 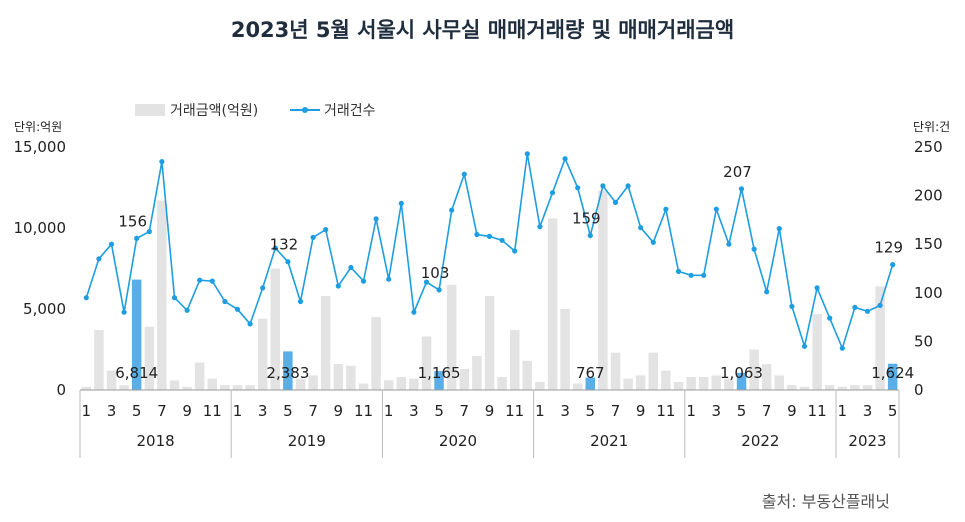 What do you see at coordinates (40, 147) in the screenshot?
I see `y-left-tick-label: 15,000` at bounding box center [40, 147].